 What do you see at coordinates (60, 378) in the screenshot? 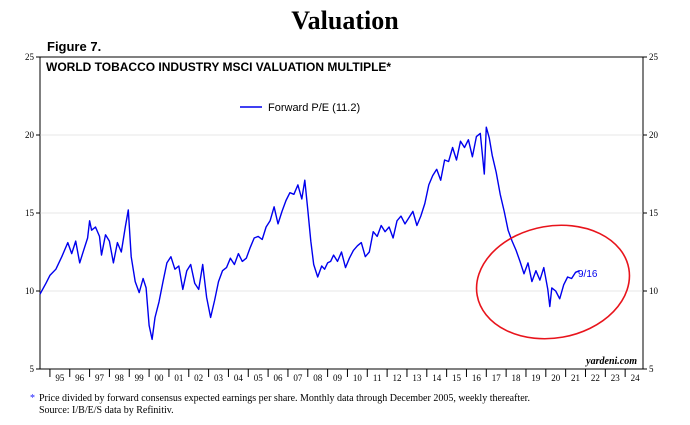
I see `x-tick-label-95: 95` at bounding box center [60, 378].